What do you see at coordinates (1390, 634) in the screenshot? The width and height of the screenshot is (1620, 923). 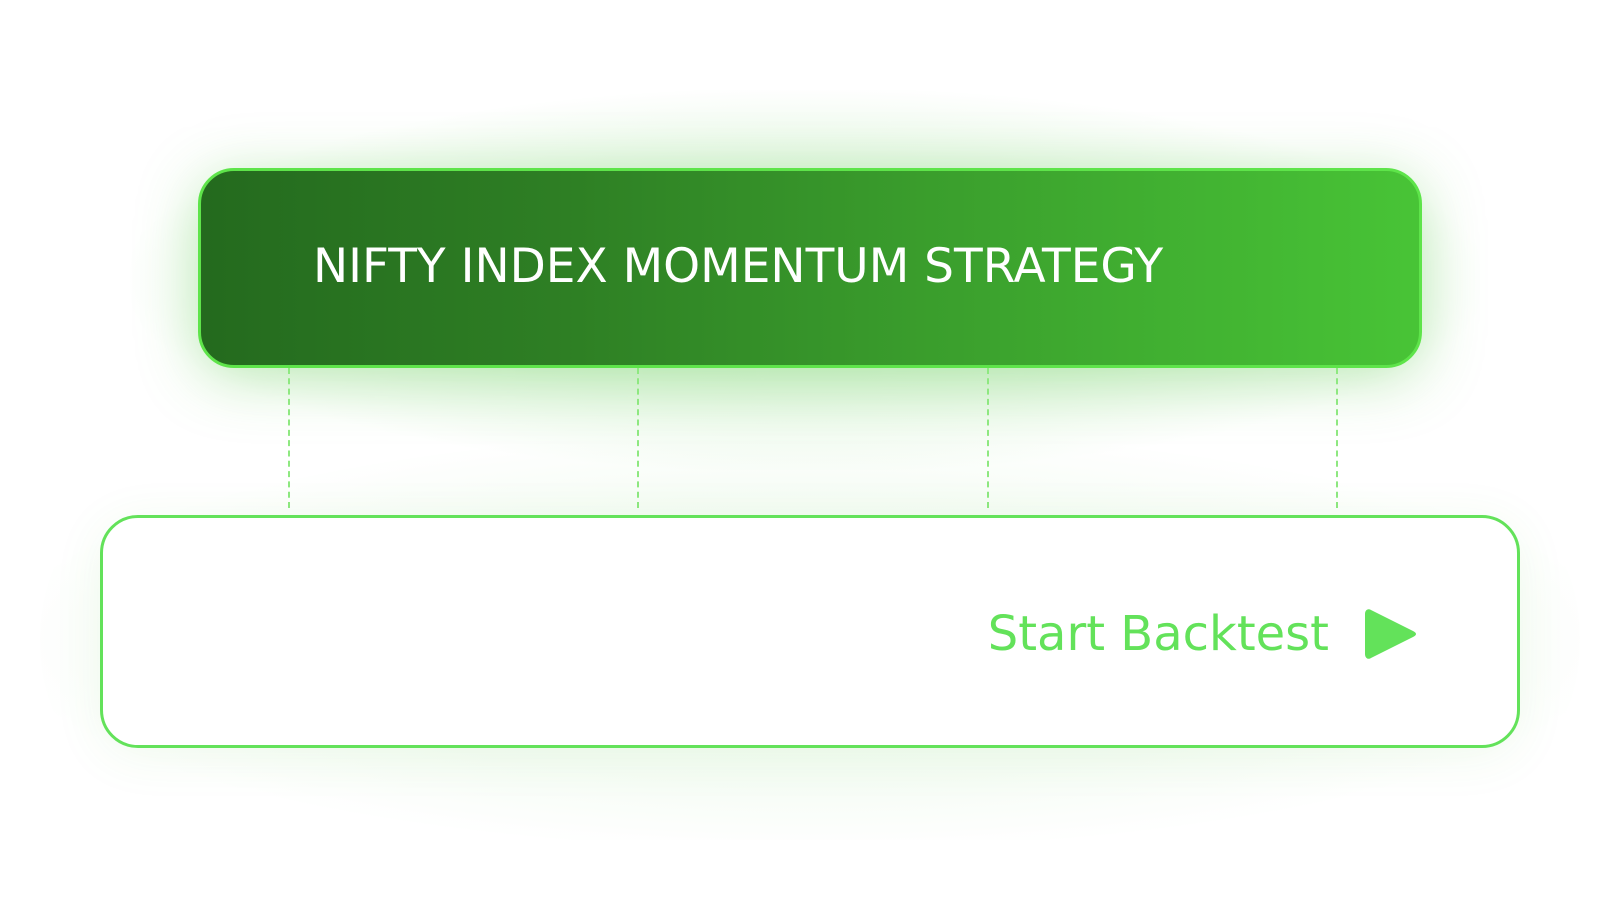 I see `play-icon` at bounding box center [1390, 634].